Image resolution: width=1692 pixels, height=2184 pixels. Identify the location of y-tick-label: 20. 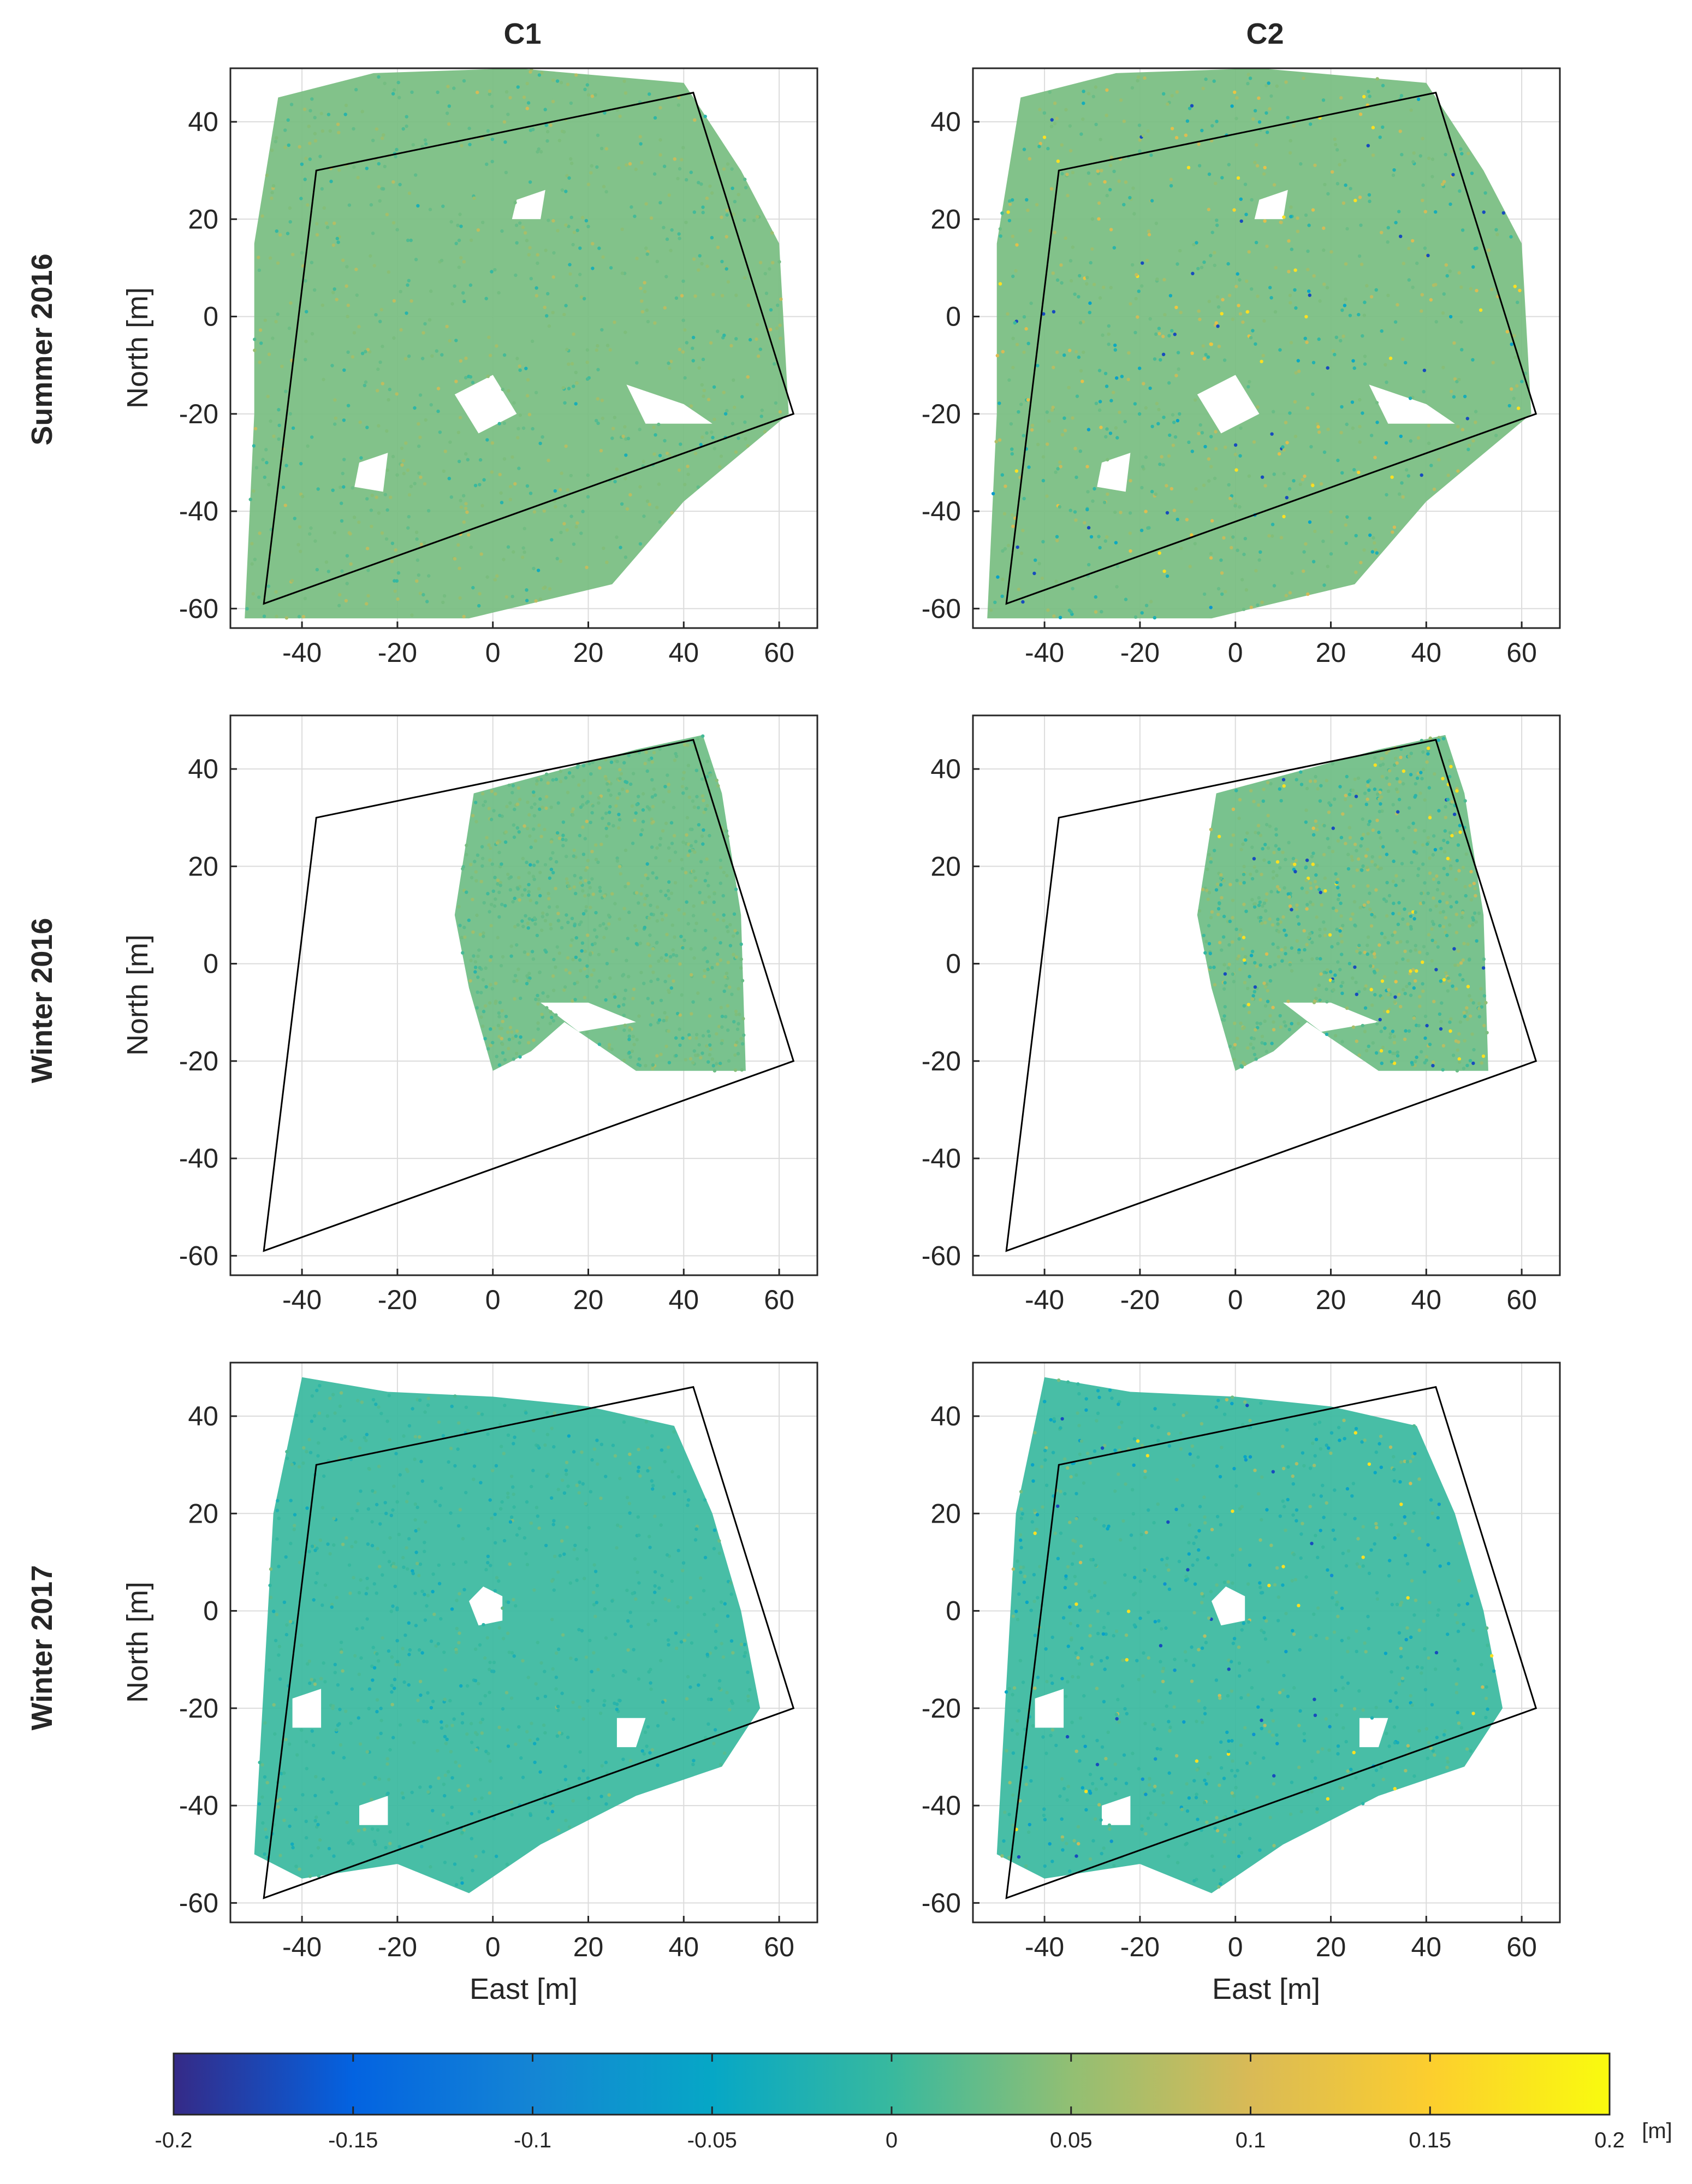
(203, 1513).